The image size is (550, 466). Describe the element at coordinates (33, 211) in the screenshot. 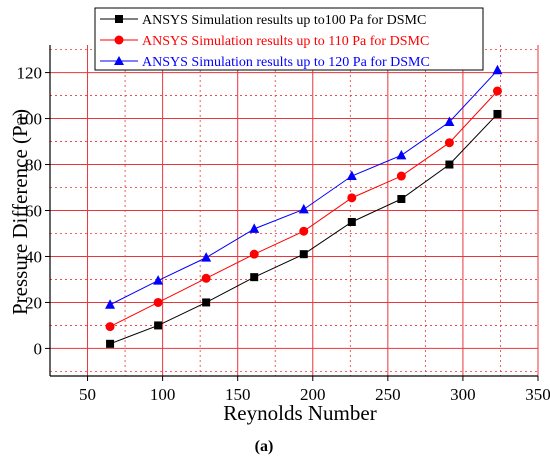

I see `y-tick-label: 60` at that location.